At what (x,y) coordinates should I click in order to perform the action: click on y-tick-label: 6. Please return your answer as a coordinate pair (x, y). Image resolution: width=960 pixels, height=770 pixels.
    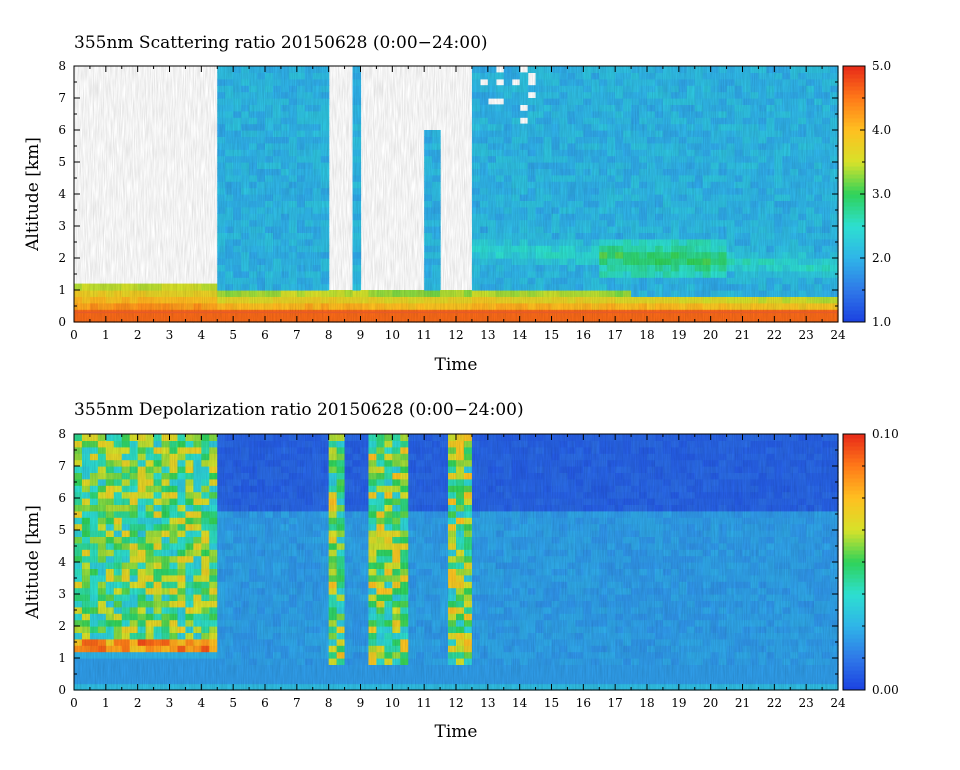
    Looking at the image, I should click on (62, 130).